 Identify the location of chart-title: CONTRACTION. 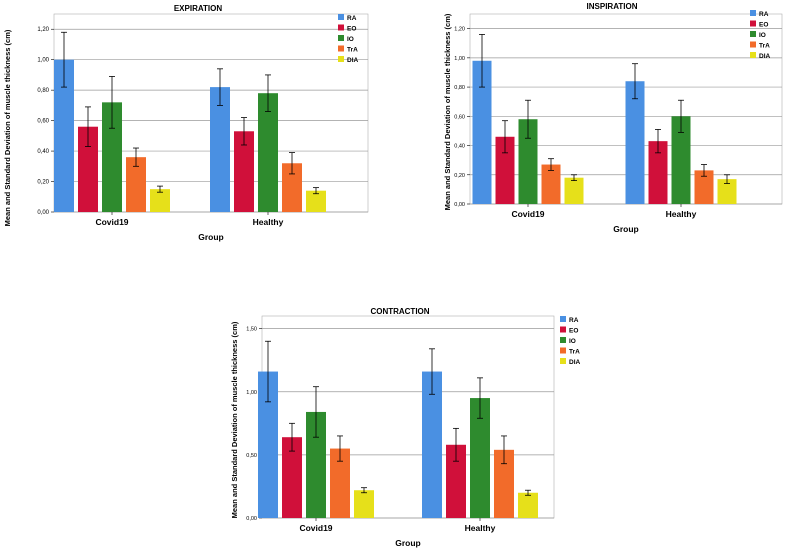
(399, 311).